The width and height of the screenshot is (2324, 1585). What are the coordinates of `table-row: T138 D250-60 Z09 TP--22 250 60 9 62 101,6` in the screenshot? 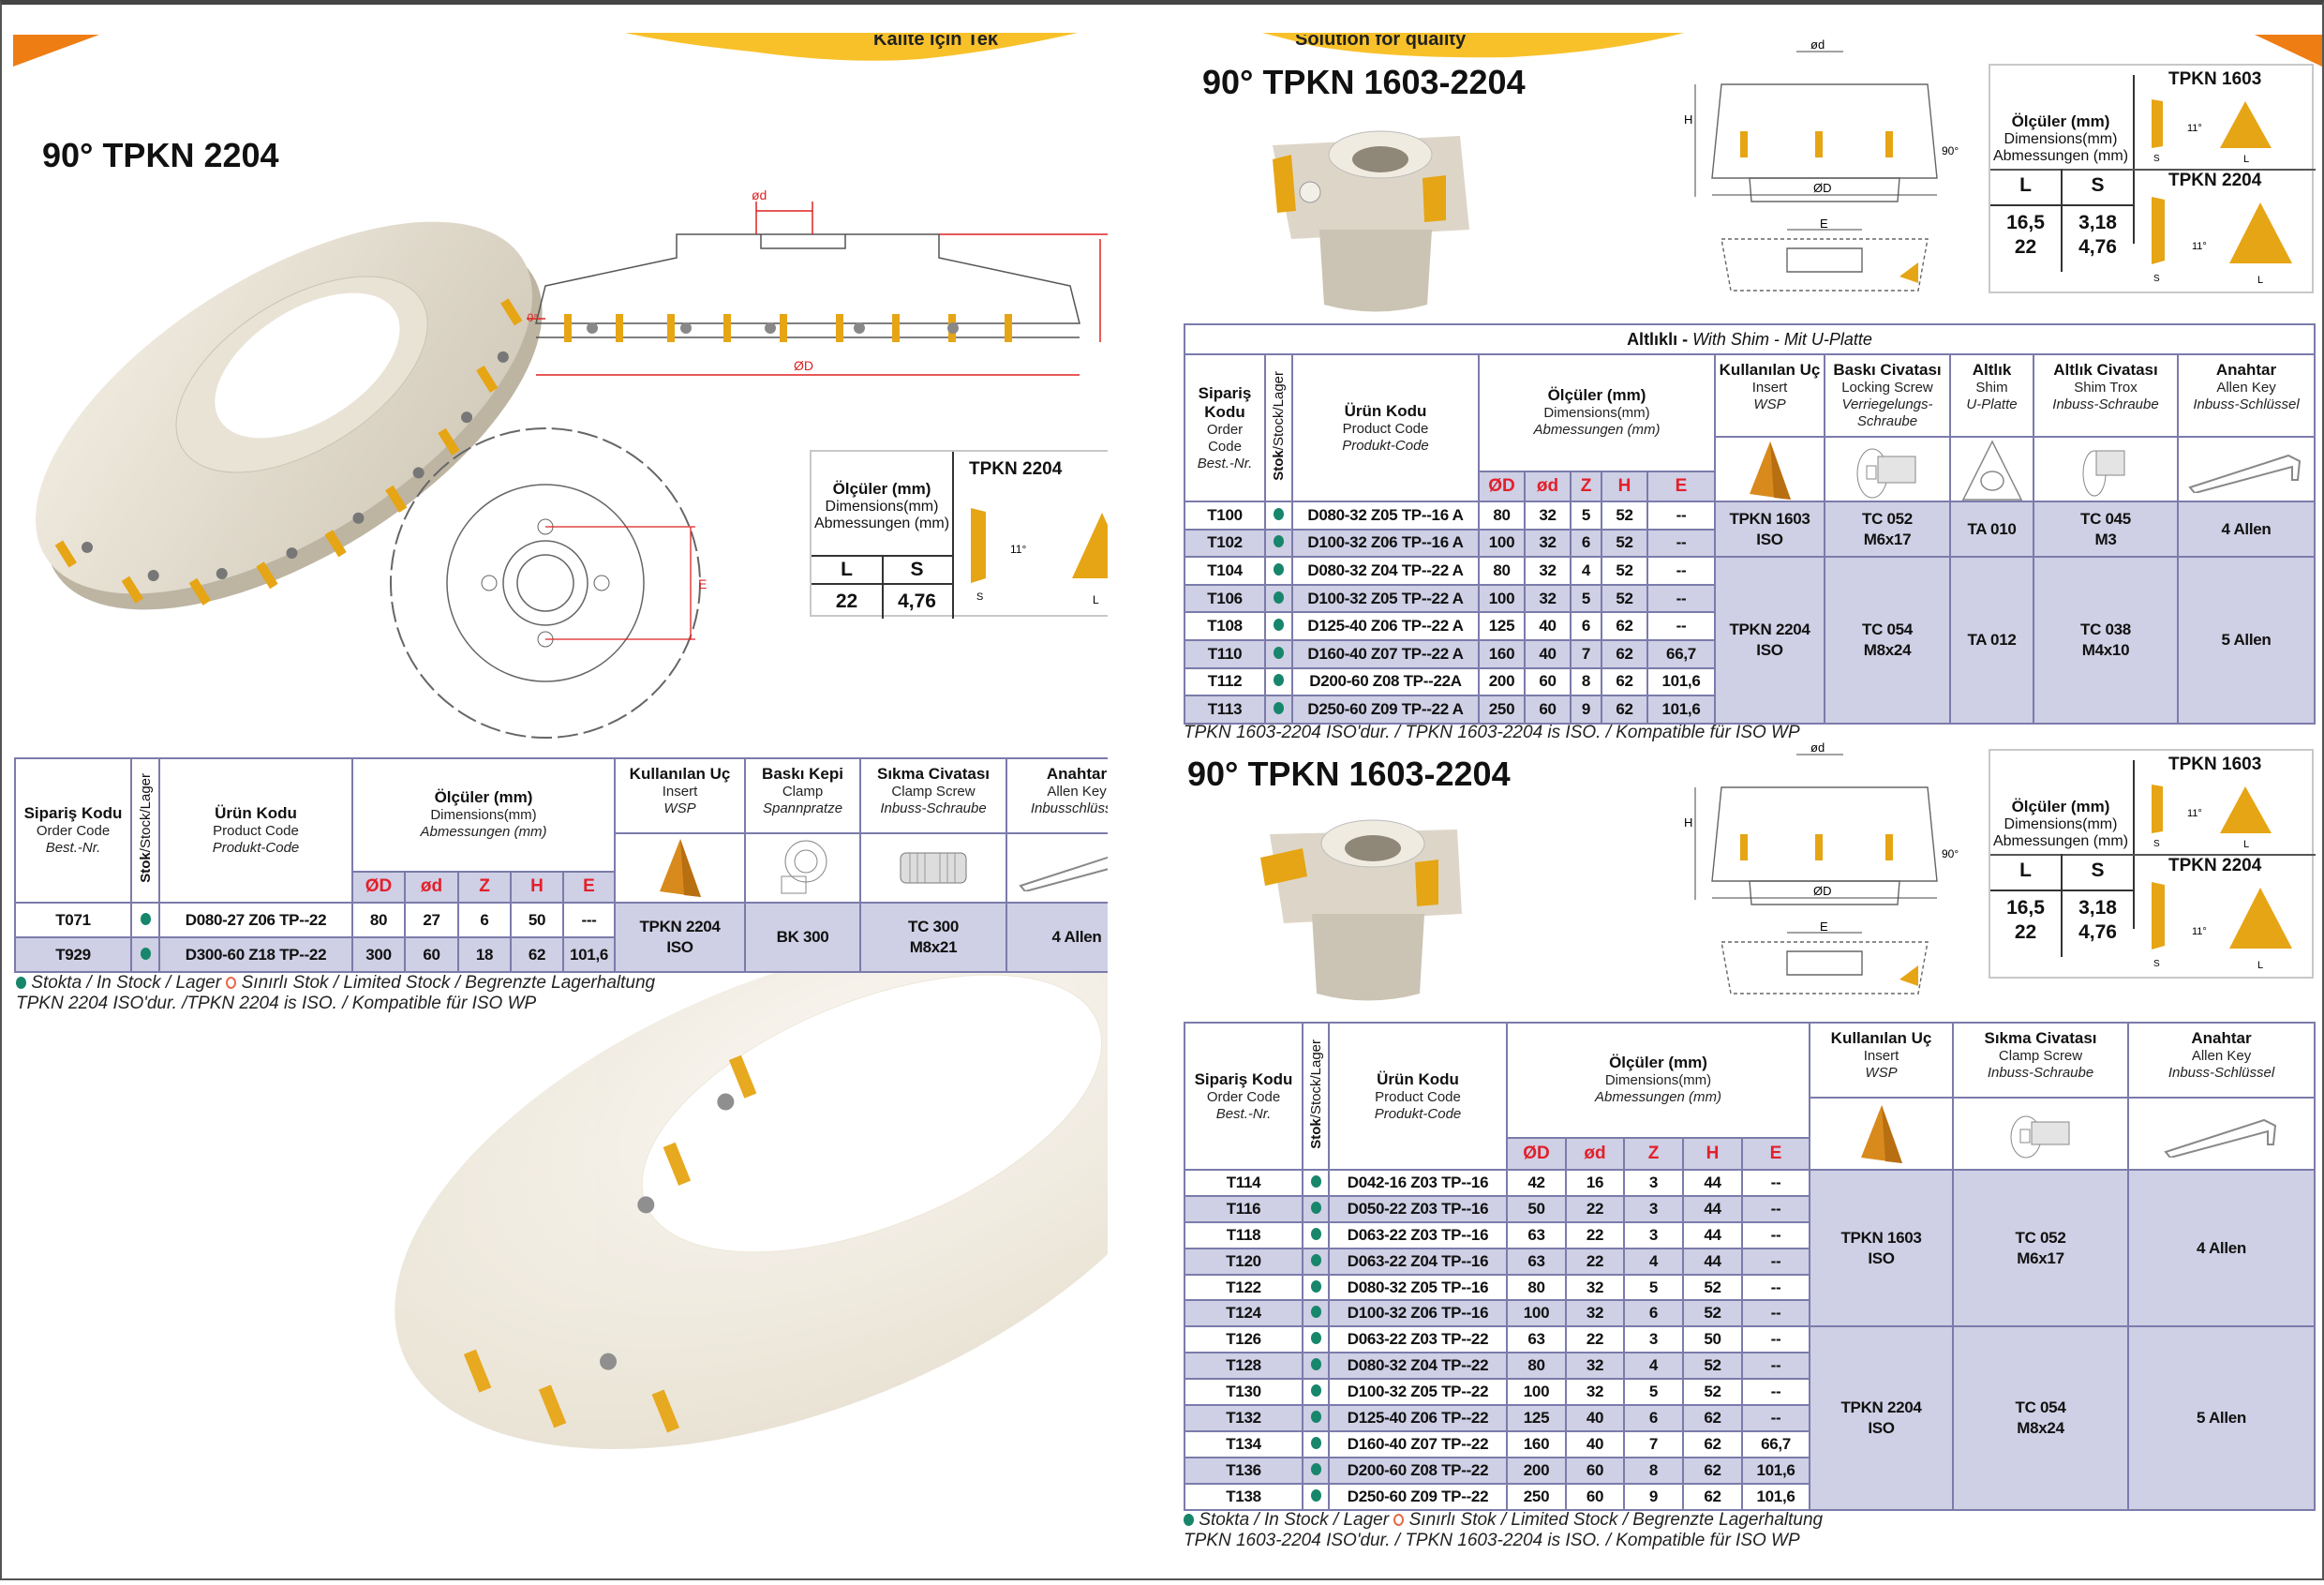 It's located at (1749, 1497).